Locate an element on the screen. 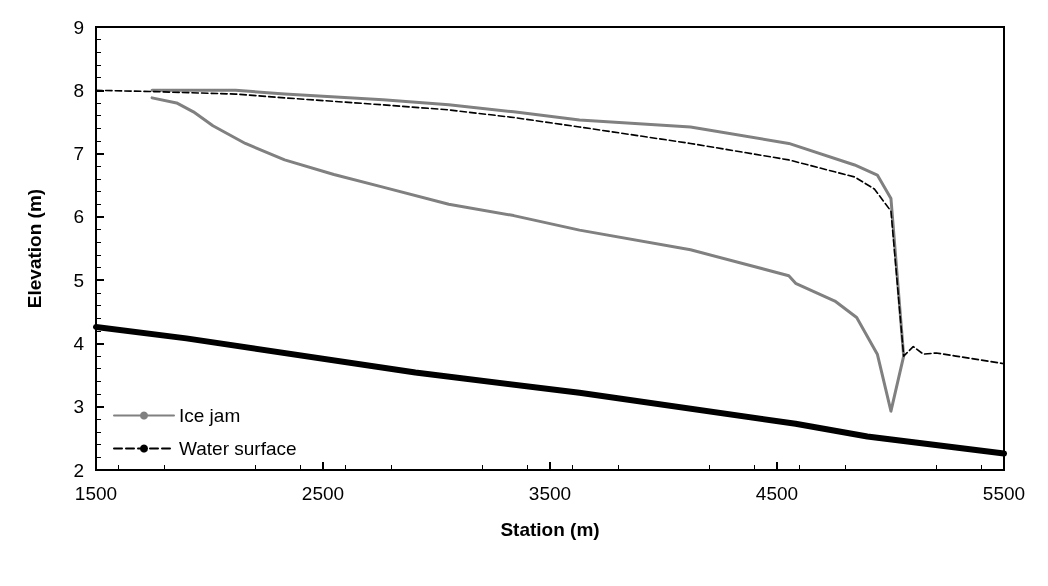  y-axis-title: Elevation (m) is located at coordinates (34, 248).